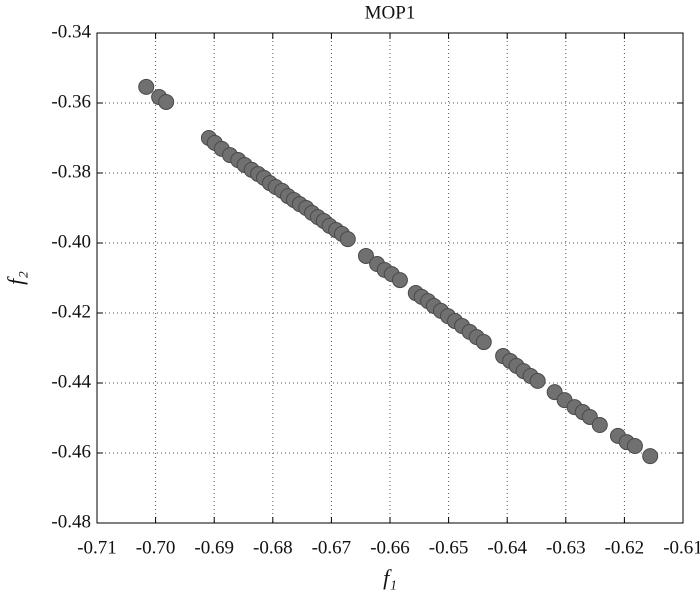 The width and height of the screenshot is (700, 601). Describe the element at coordinates (681, 547) in the screenshot. I see `x-tick-label: -0.61` at that location.